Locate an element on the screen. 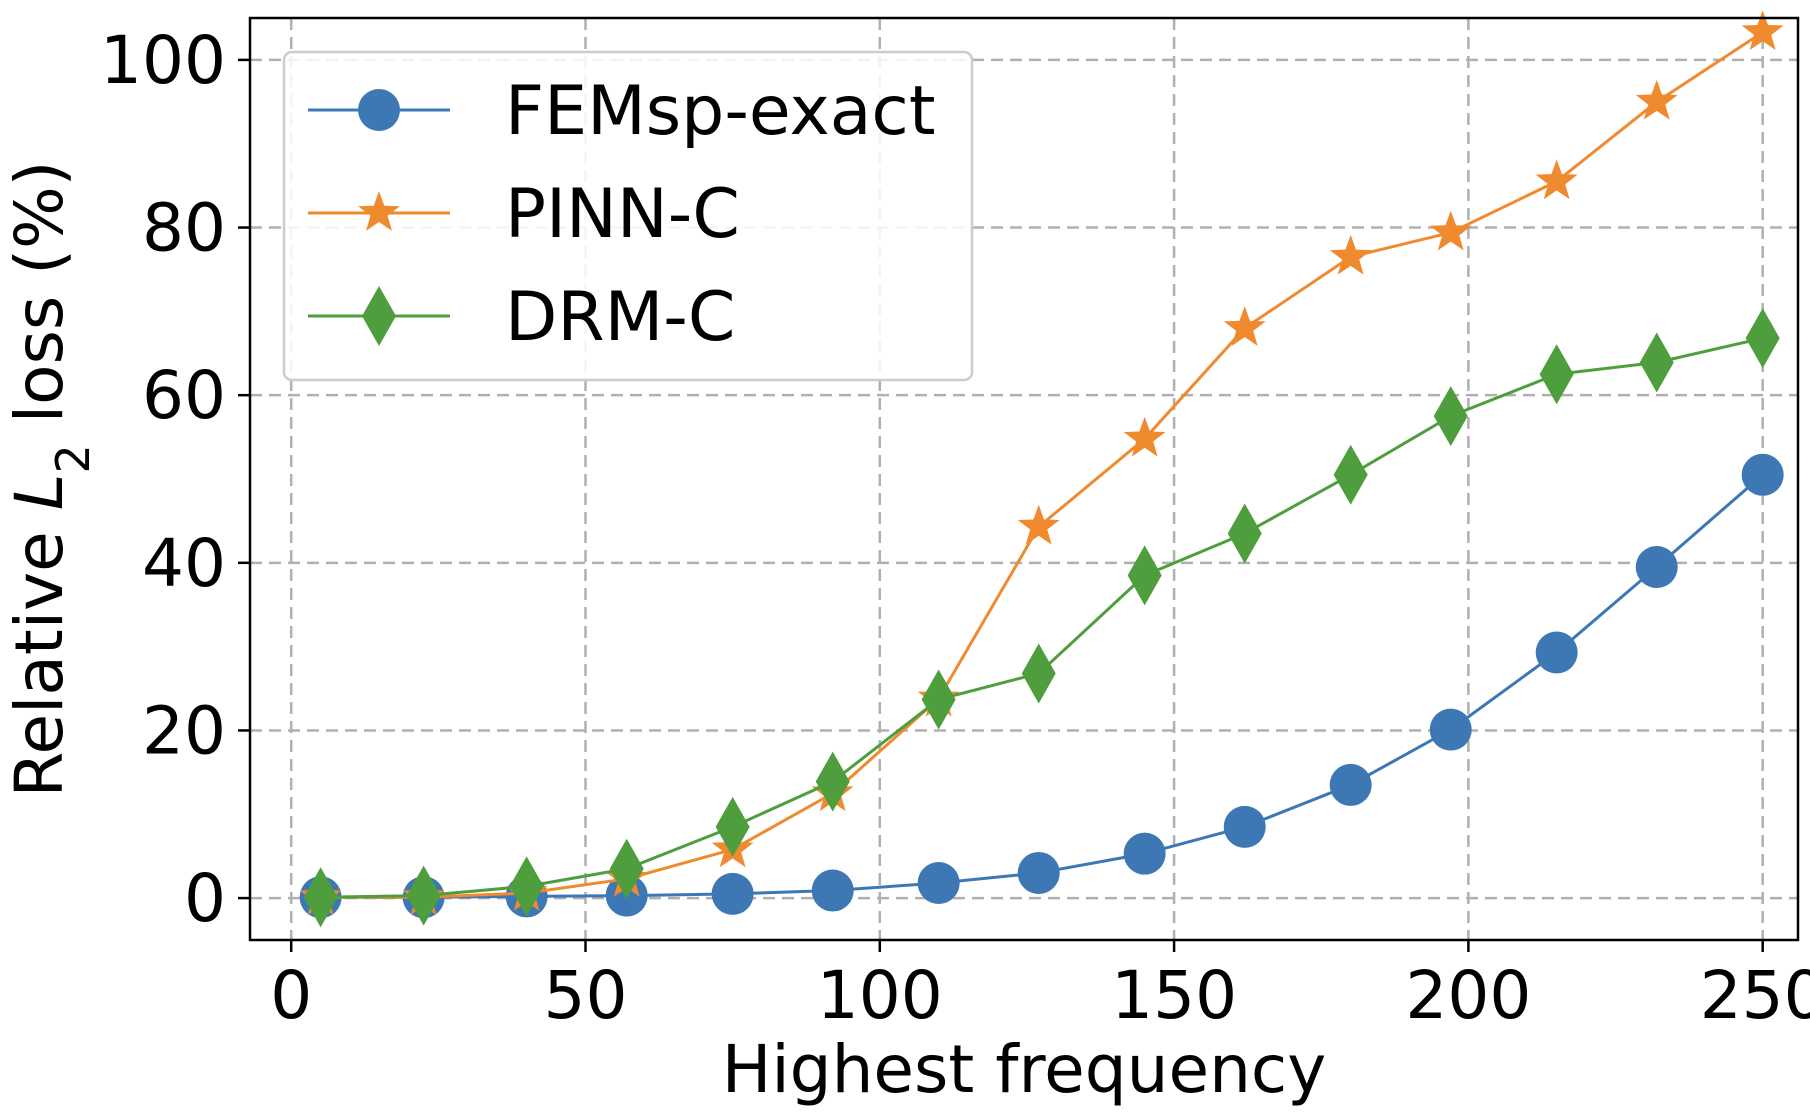 The image size is (1810, 1120). x-tick-label-150: 150 is located at coordinates (1174, 995).